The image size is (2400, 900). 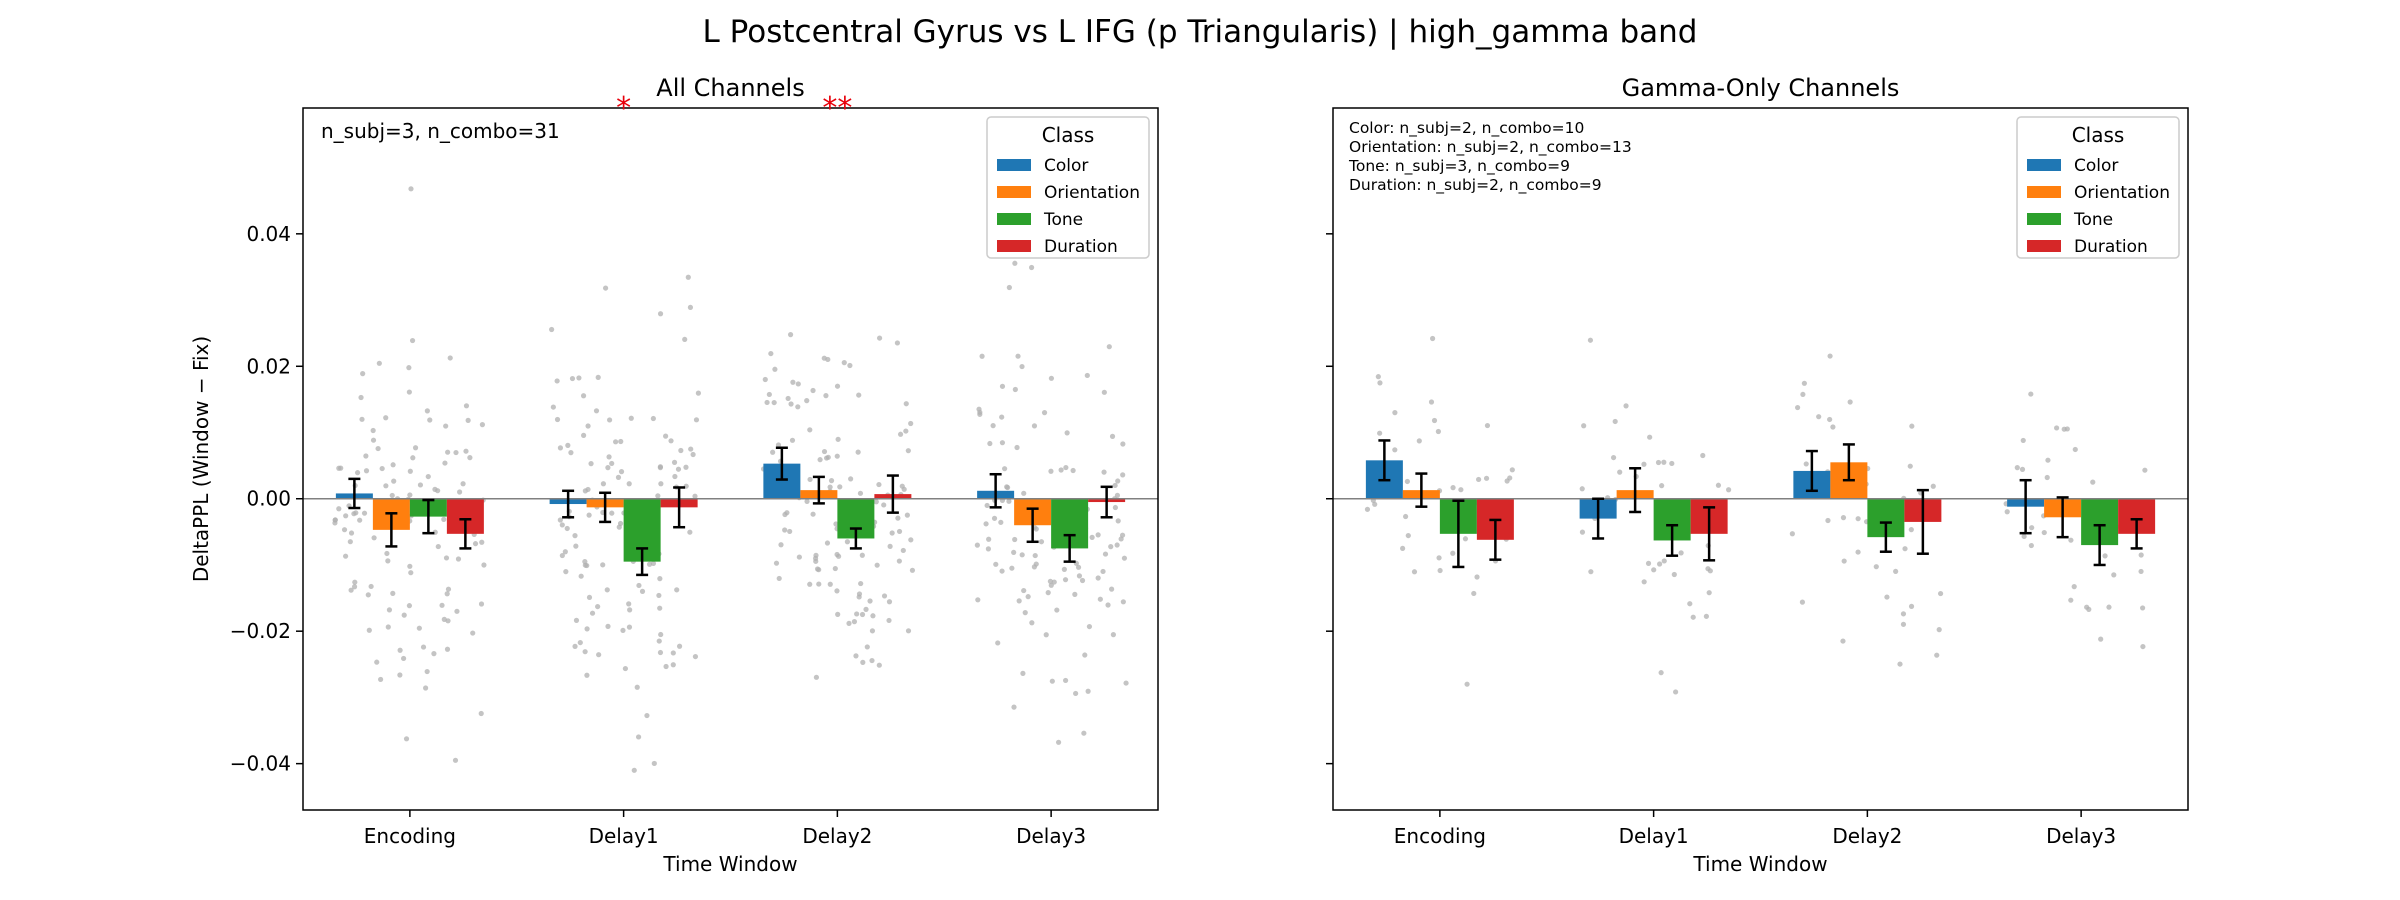 What do you see at coordinates (1014, 165) in the screenshot?
I see `legend-swatch-color` at bounding box center [1014, 165].